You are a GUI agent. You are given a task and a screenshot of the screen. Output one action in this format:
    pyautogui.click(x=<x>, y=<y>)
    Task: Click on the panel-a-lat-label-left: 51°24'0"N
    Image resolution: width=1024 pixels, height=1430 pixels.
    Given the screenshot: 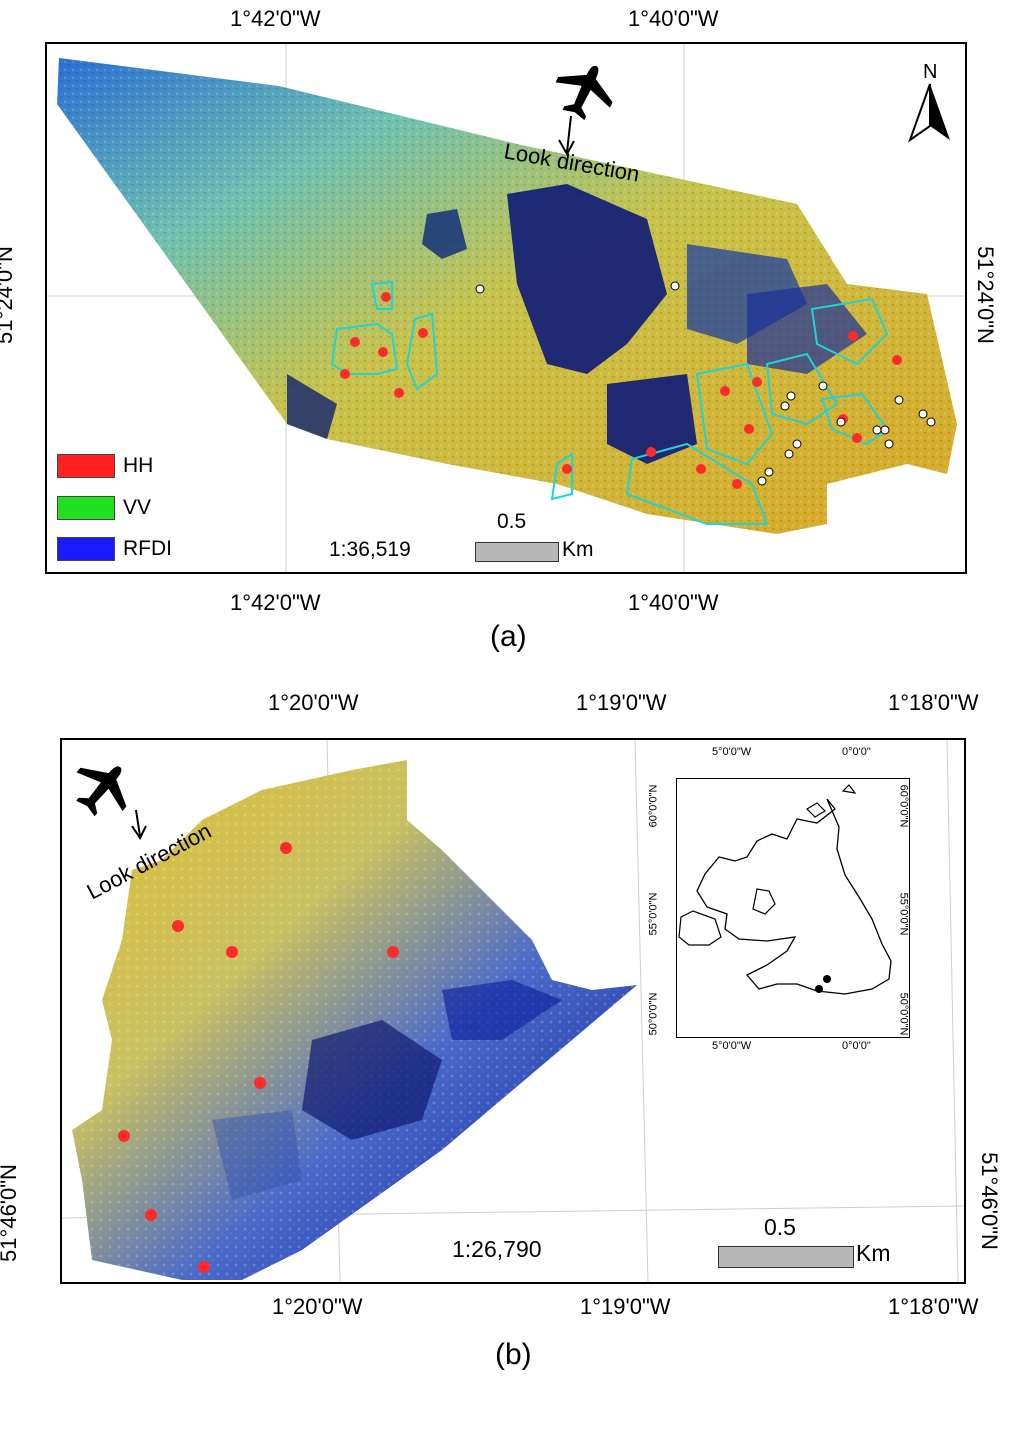 What is the action you would take?
    pyautogui.click(x=8, y=295)
    